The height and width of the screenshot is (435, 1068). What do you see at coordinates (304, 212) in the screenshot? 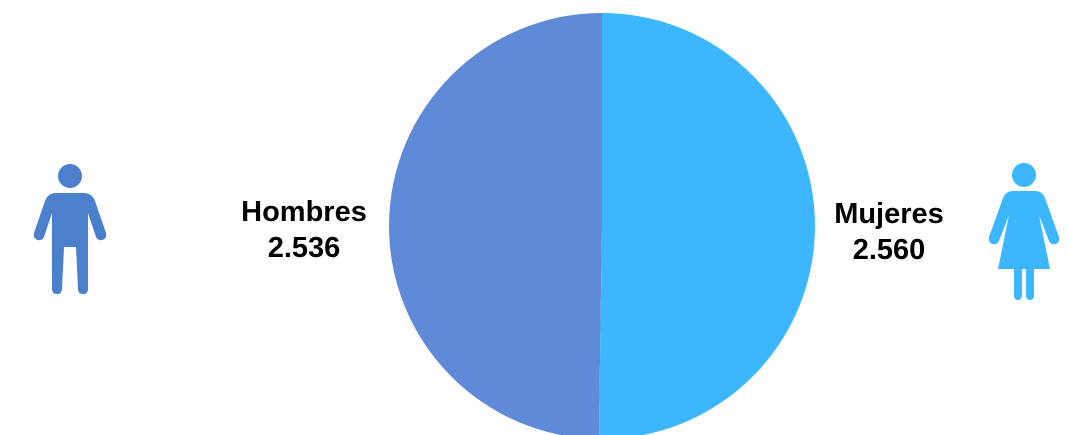
I see `slice-label-hombres-name: Hombres` at bounding box center [304, 212].